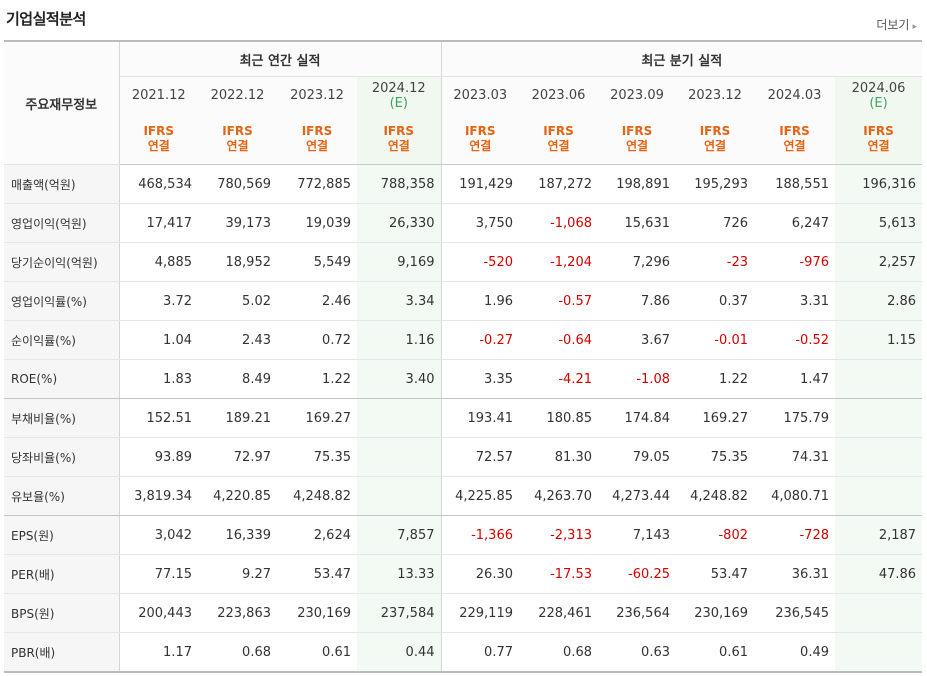 Image resolution: width=927 pixels, height=676 pixels. I want to click on table-cell: 39,173, so click(237, 223).